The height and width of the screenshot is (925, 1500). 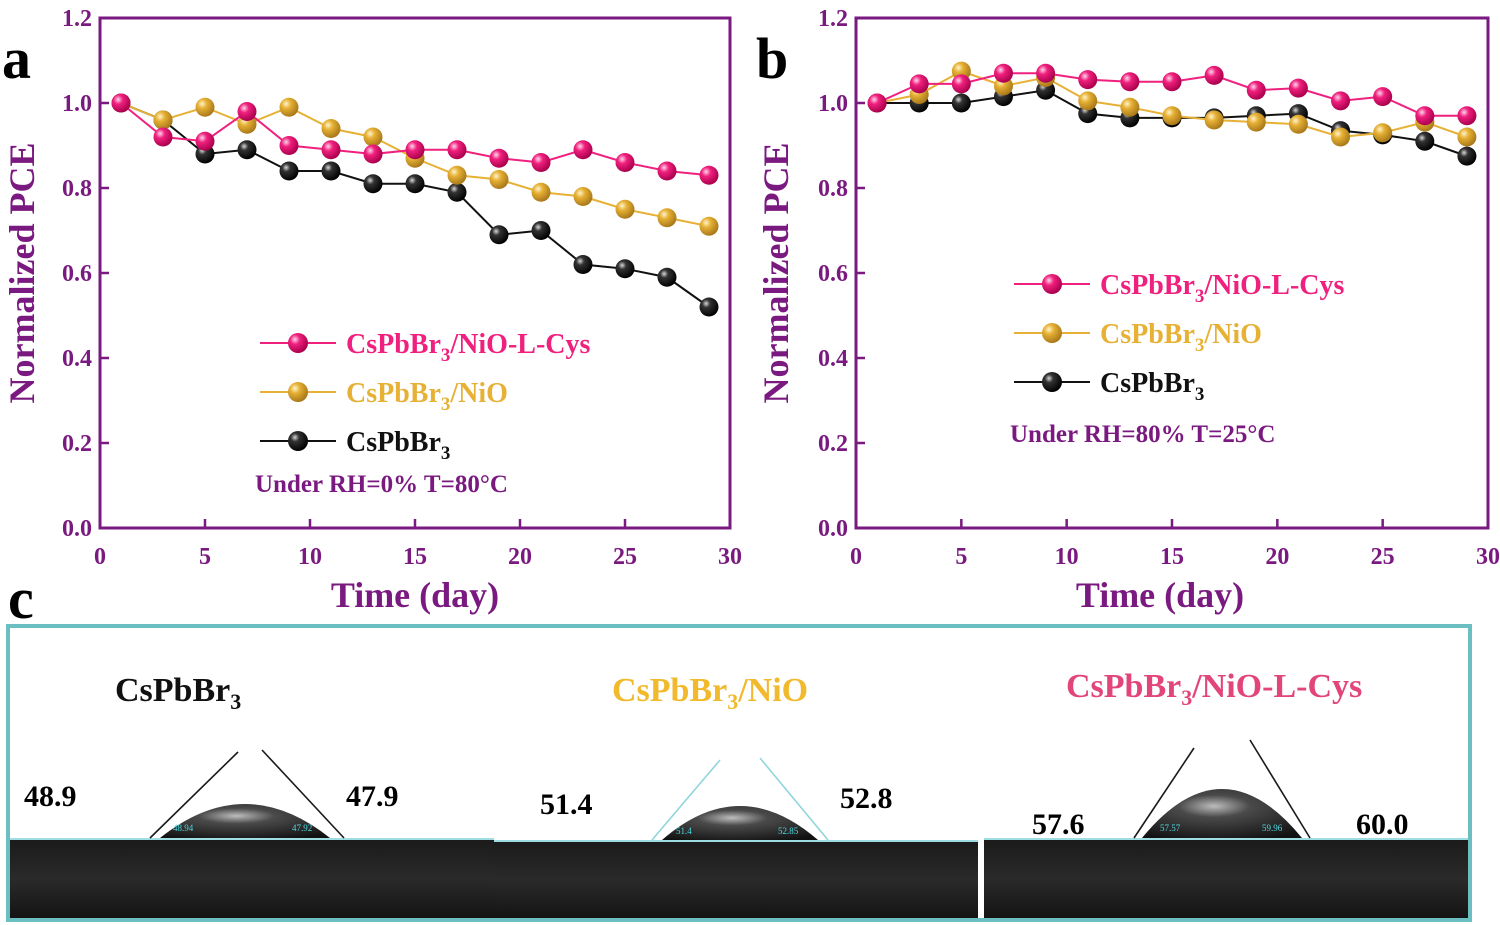 What do you see at coordinates (1280, 789) in the screenshot?
I see `tangent-line` at bounding box center [1280, 789].